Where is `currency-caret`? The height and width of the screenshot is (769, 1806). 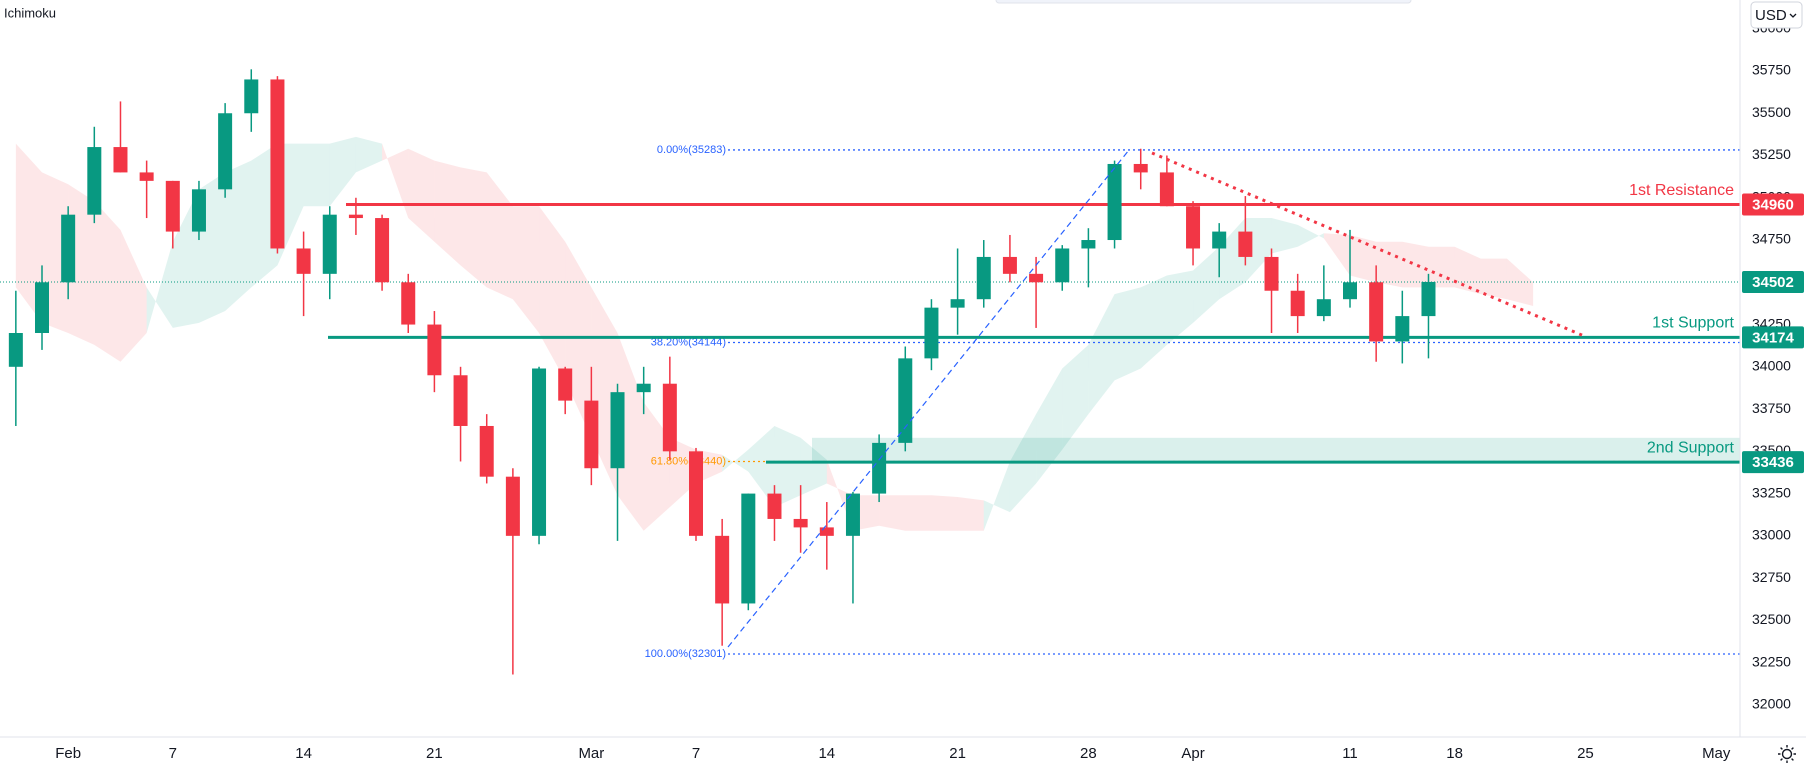
currency-caret is located at coordinates (1793, 15).